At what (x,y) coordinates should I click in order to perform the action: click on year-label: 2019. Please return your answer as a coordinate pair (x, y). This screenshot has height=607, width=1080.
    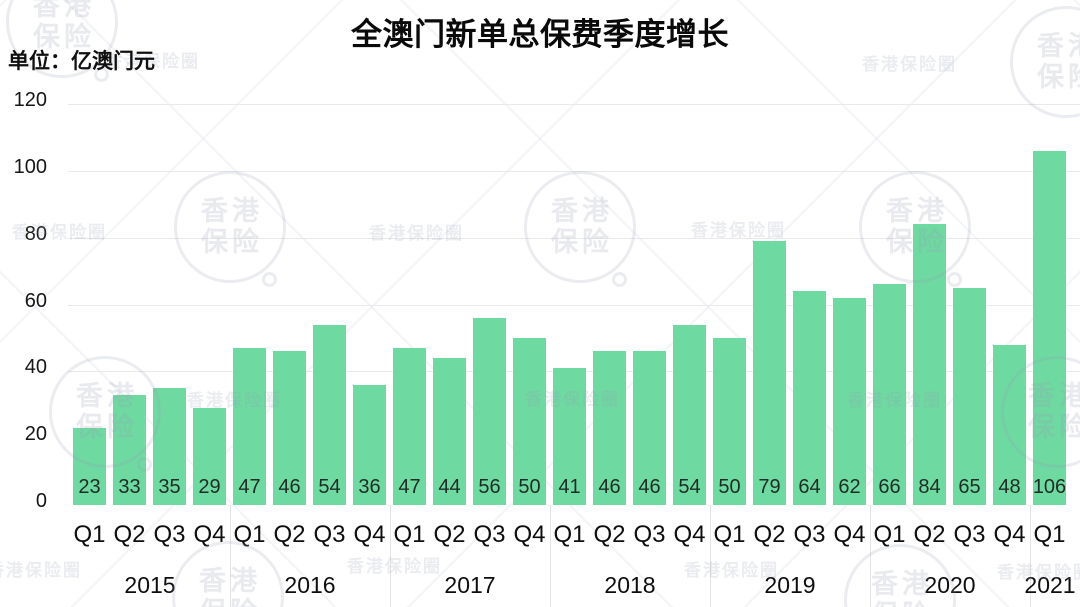
    Looking at the image, I should click on (790, 585).